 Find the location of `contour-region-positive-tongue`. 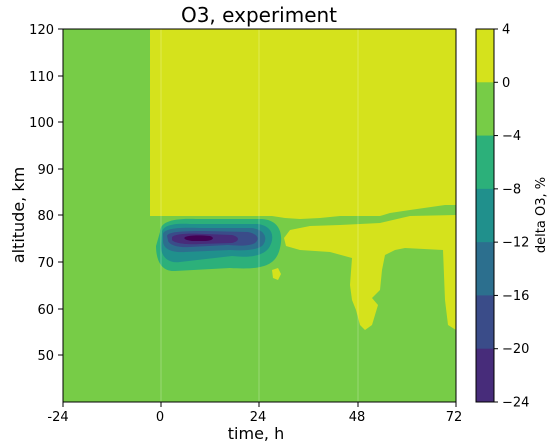

contour-region-positive-tongue is located at coordinates (370, 267).